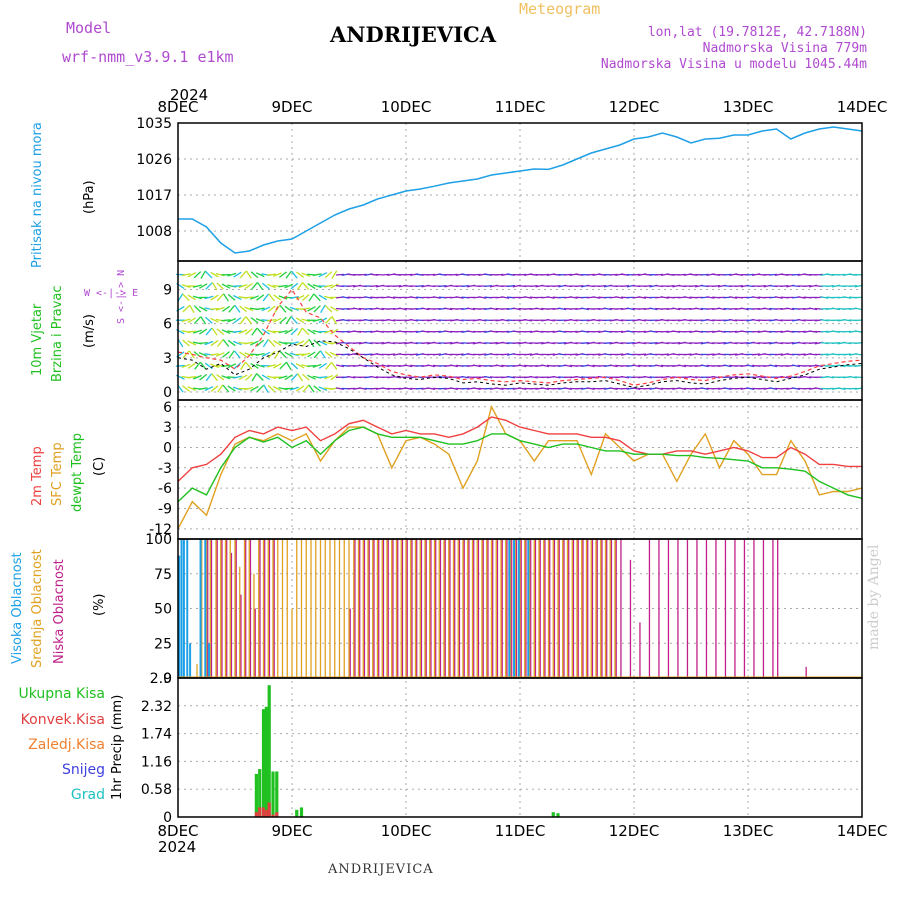 The image size is (900, 900). I want to click on cloud-label-high: Visoka Oblacnost, so click(17, 608).